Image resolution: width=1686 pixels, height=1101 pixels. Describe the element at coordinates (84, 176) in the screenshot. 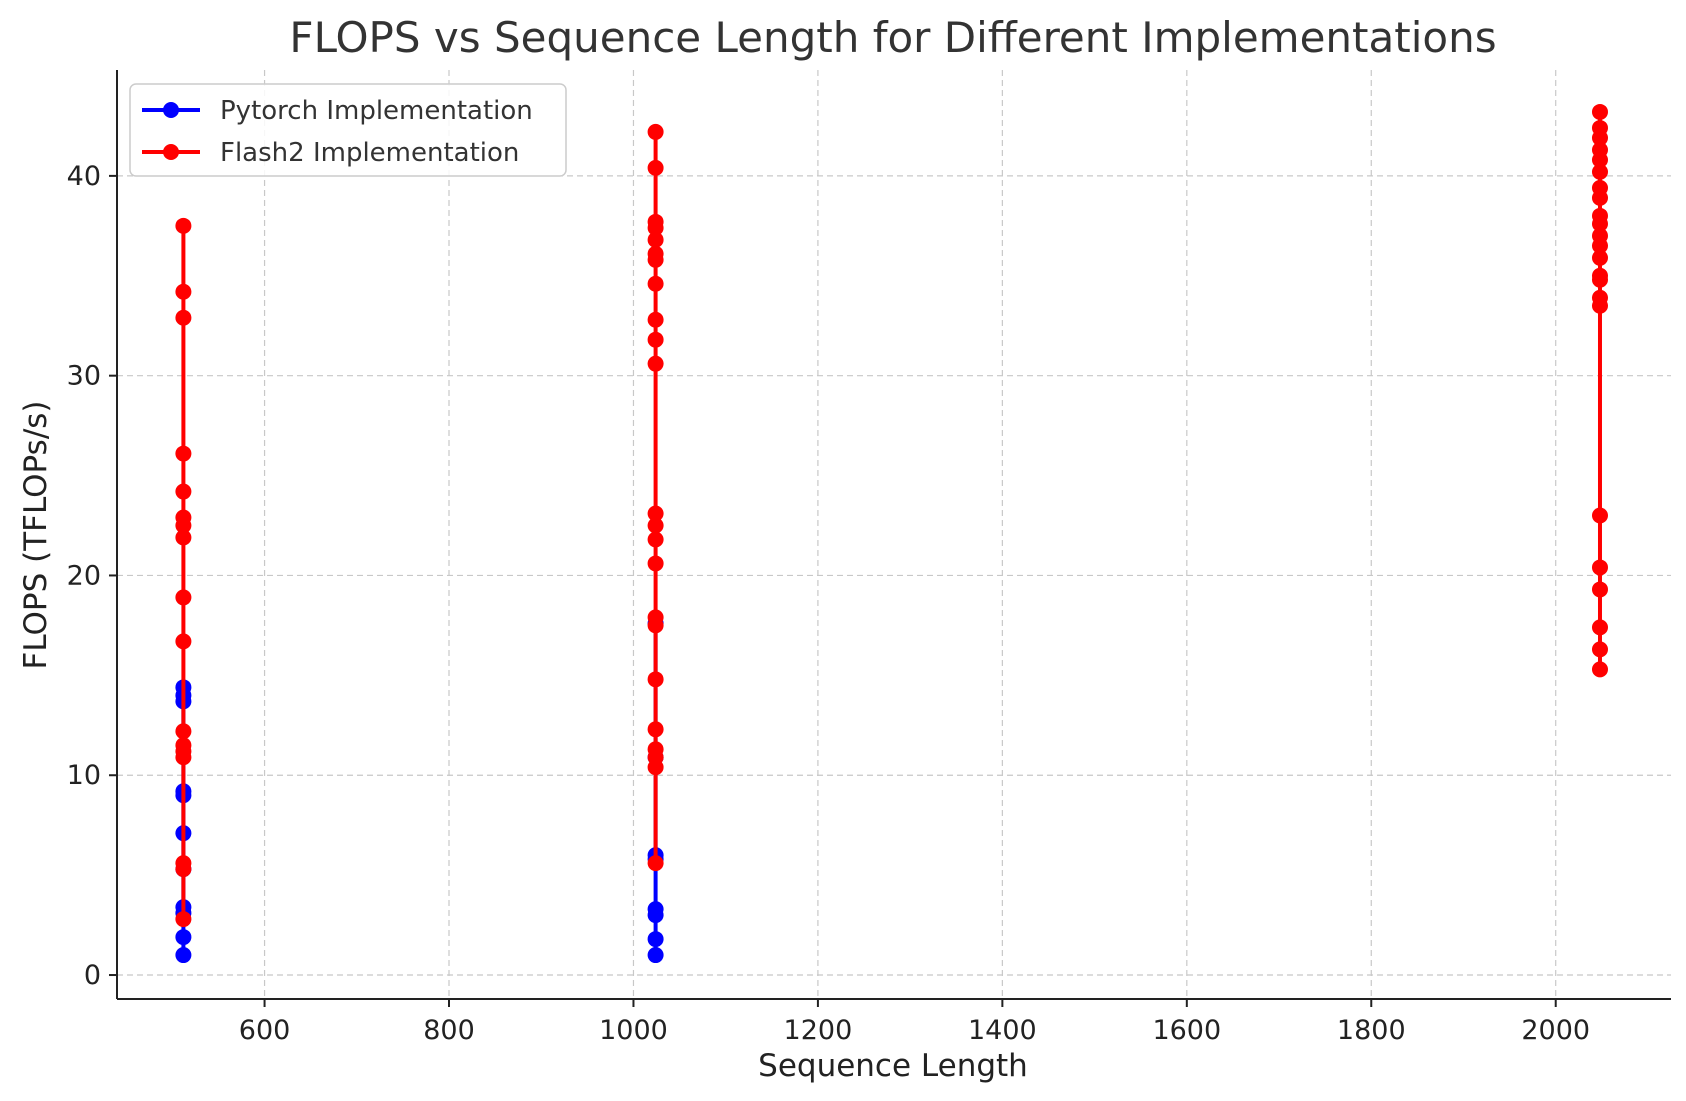

I see `y-tick-label: 40` at that location.